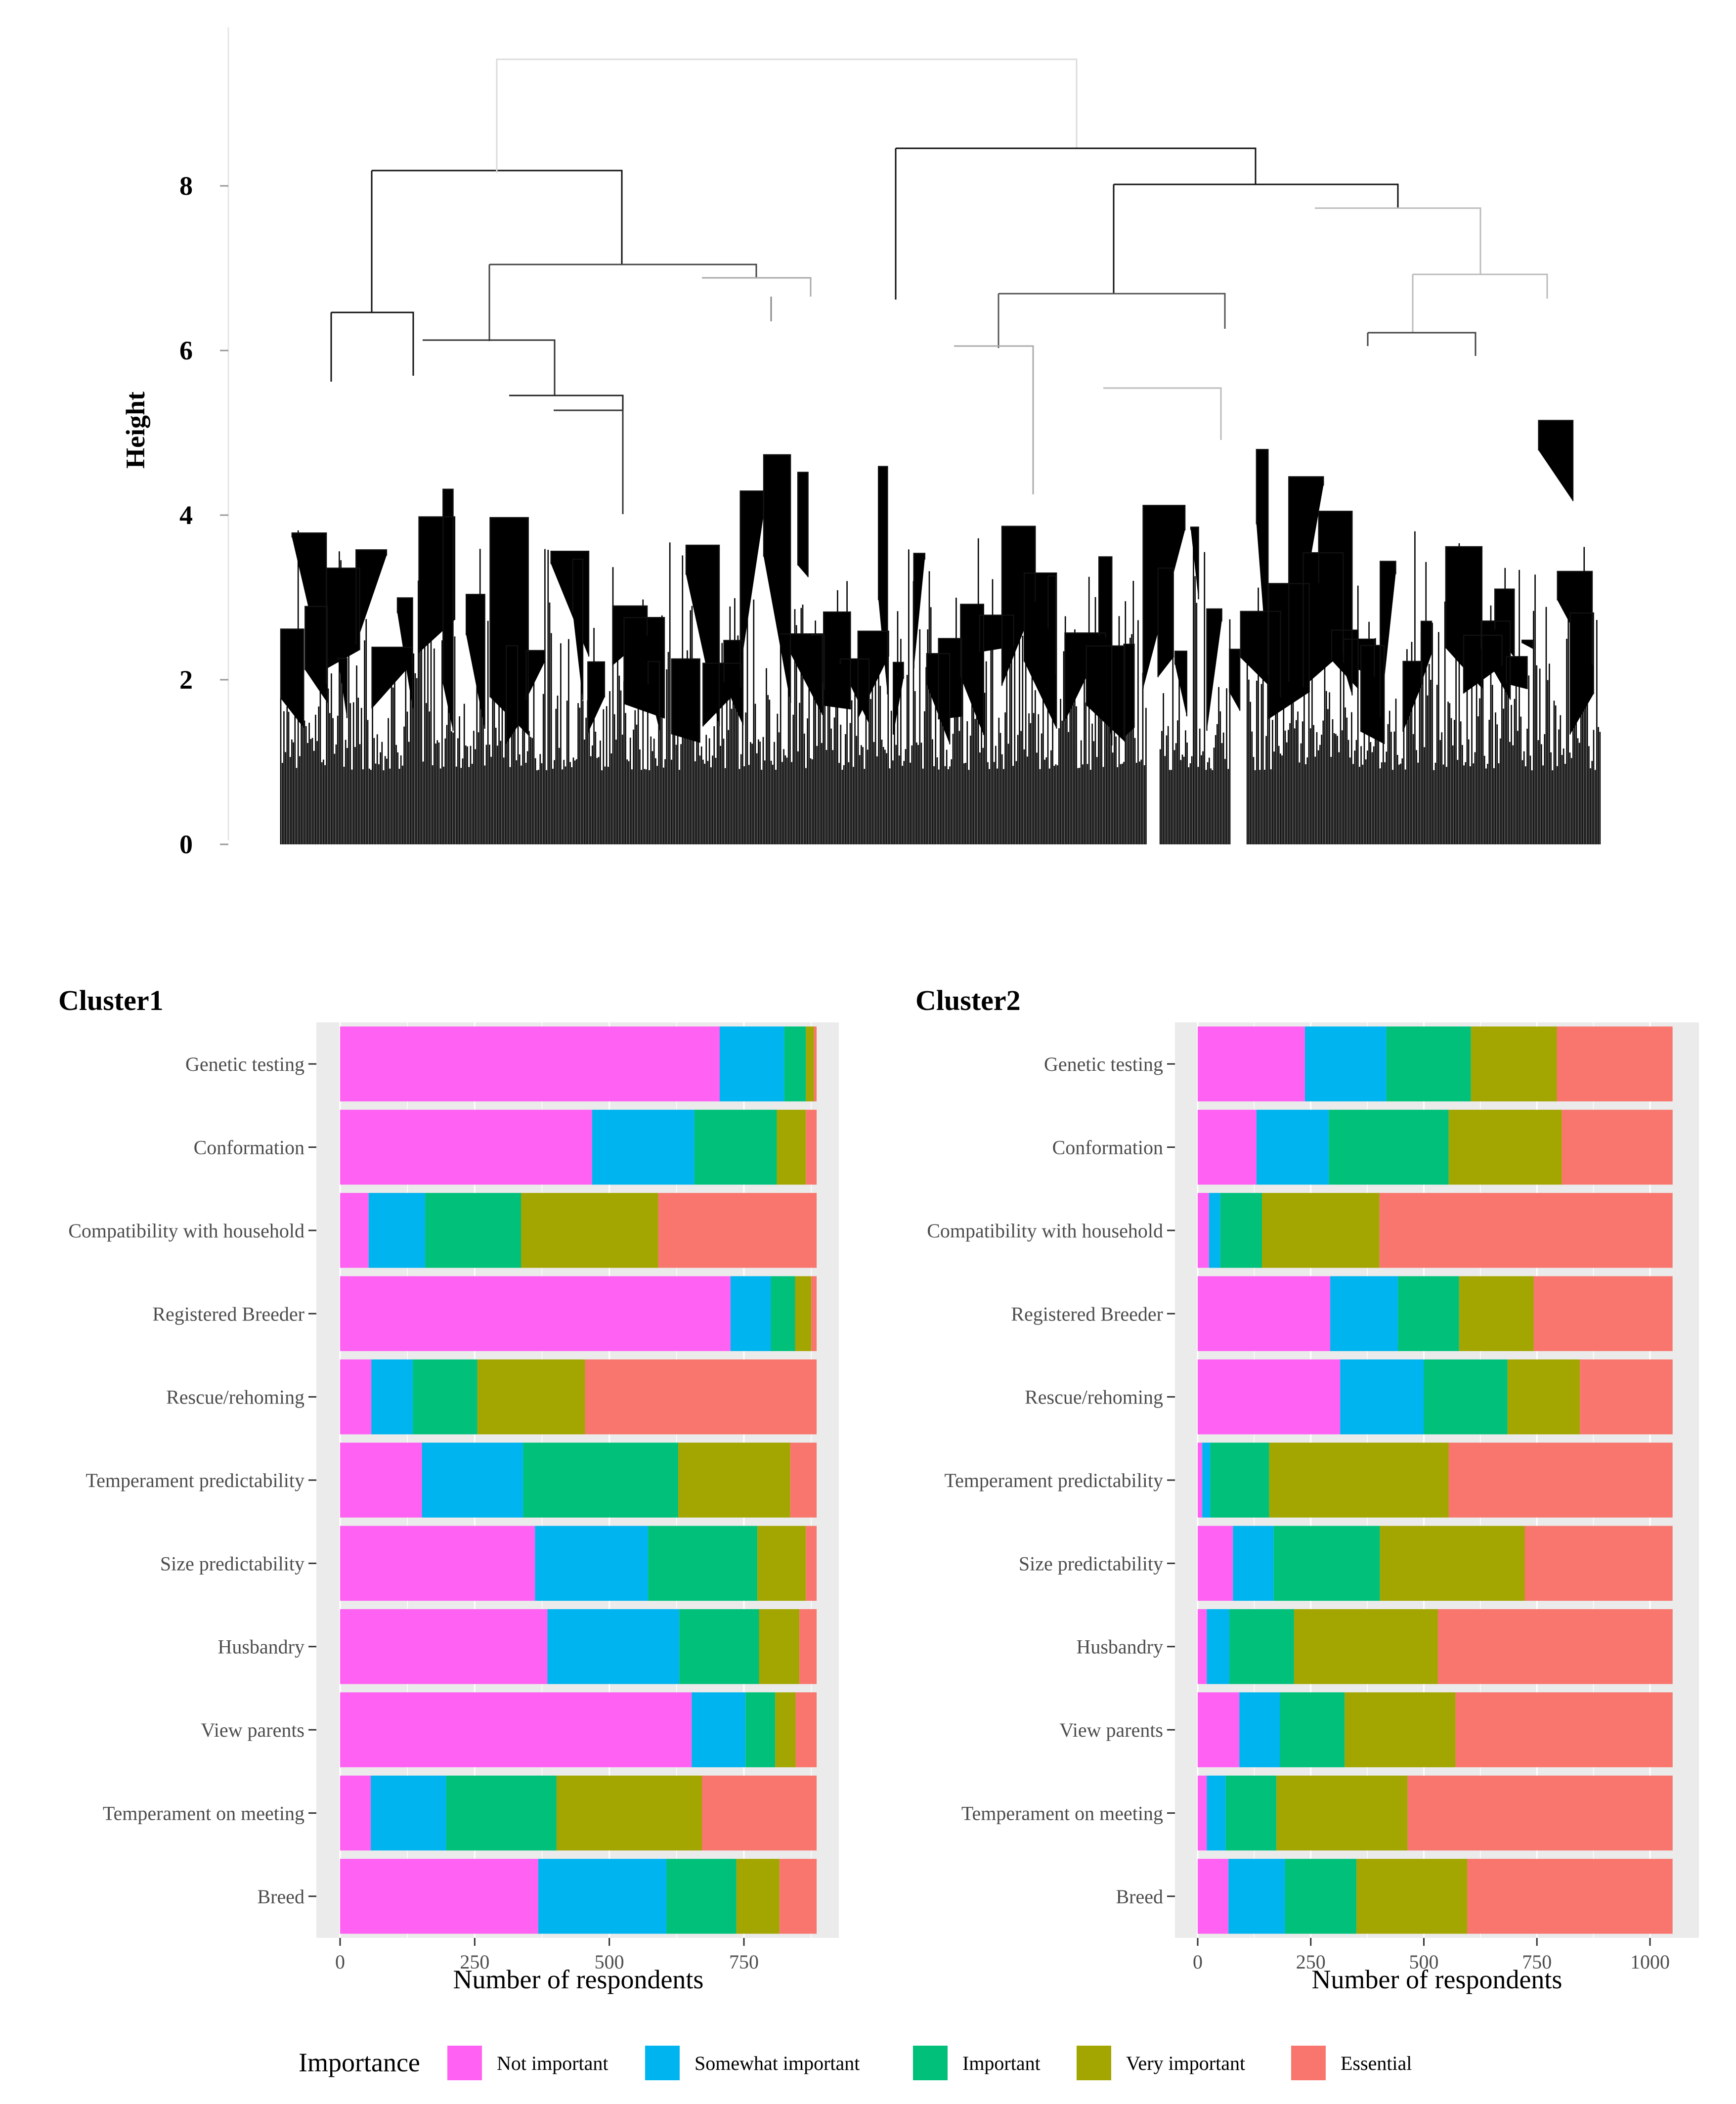  I want to click on cluster1-bar-8-not-important, so click(444, 1646).